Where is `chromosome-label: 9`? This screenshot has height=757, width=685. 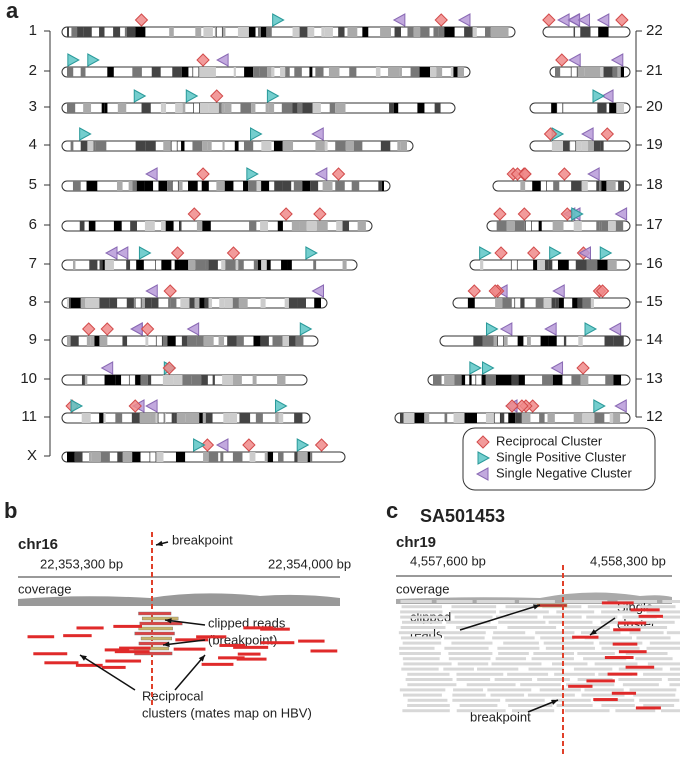 chromosome-label: 9 is located at coordinates (33, 339).